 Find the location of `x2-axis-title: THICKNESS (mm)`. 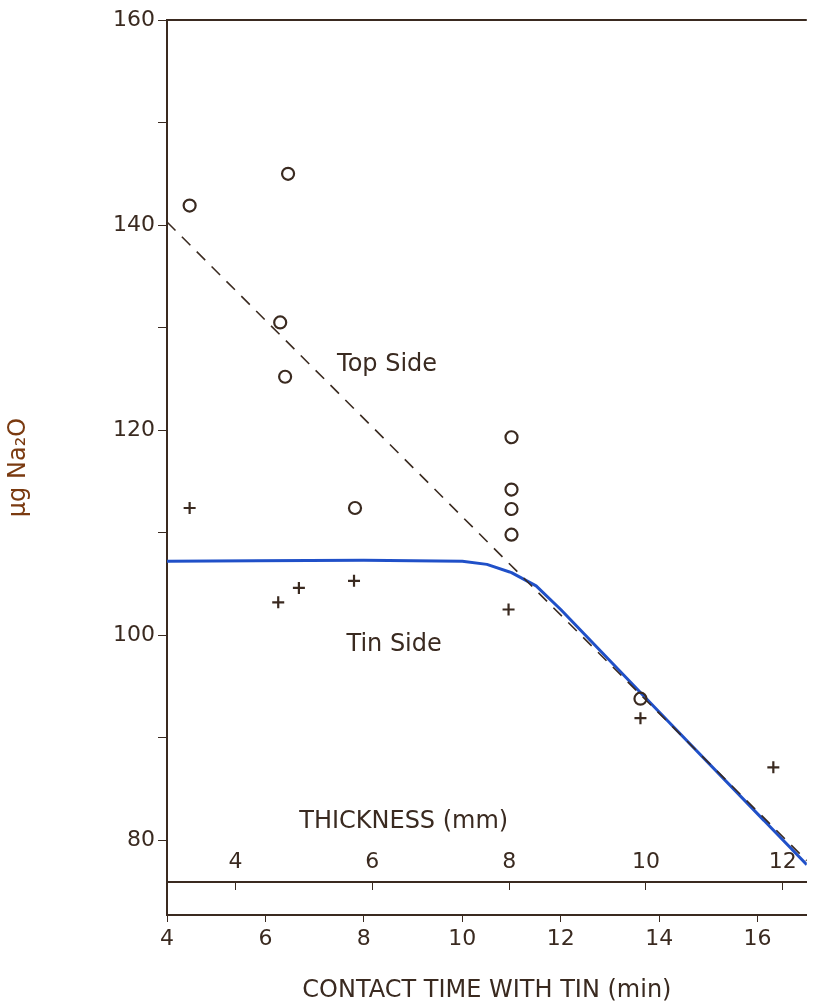

x2-axis-title: THICKNESS (mm) is located at coordinates (403, 820).